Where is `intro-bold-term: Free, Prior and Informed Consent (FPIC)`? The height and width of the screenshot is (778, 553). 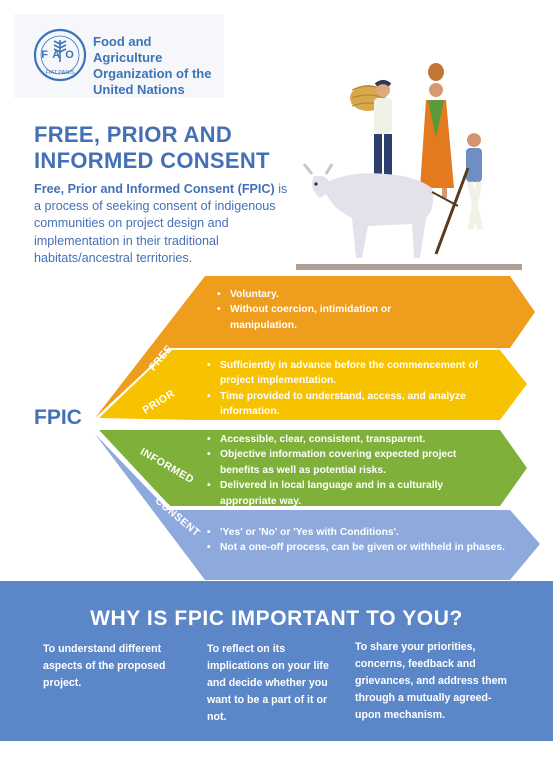
intro-bold-term: Free, Prior and Informed Consent (FPIC) is located at coordinates (154, 189).